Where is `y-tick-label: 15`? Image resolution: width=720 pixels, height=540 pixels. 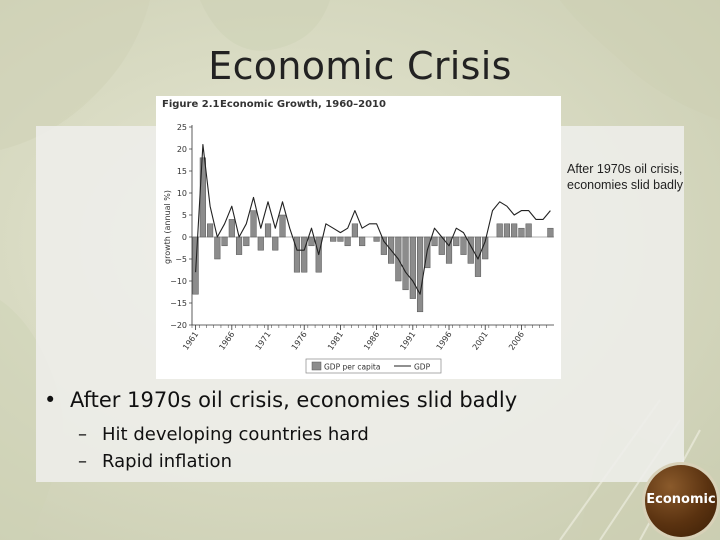
y-tick-label: 15 is located at coordinates (182, 171).